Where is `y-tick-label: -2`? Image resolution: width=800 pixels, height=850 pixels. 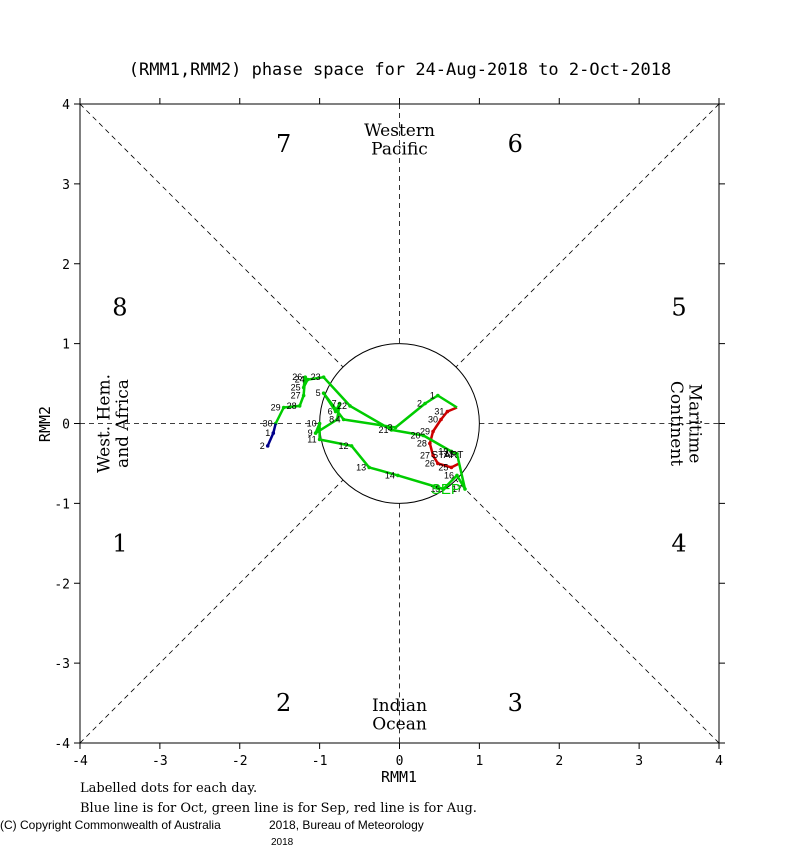 y-tick-label: -2 is located at coordinates (62, 584).